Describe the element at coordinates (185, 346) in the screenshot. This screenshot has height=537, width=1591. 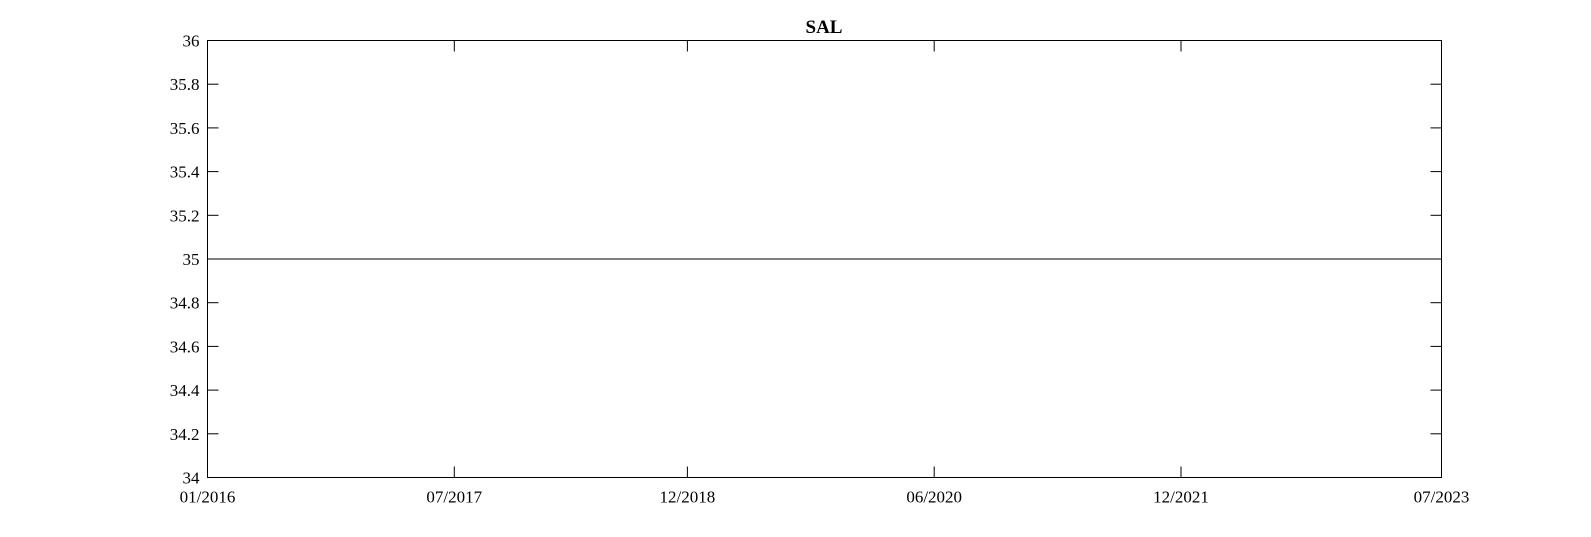
I see `y-tick-label: 34.6` at that location.